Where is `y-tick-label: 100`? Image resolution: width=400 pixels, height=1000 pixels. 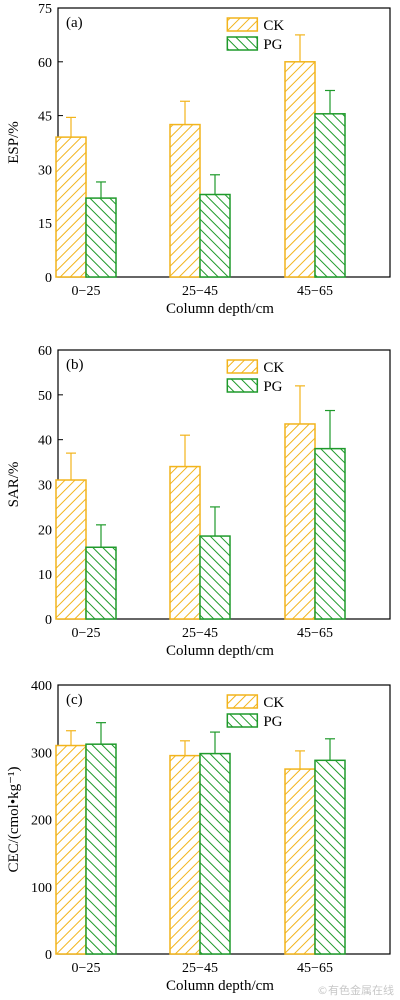 y-tick-label: 100 is located at coordinates (41, 888).